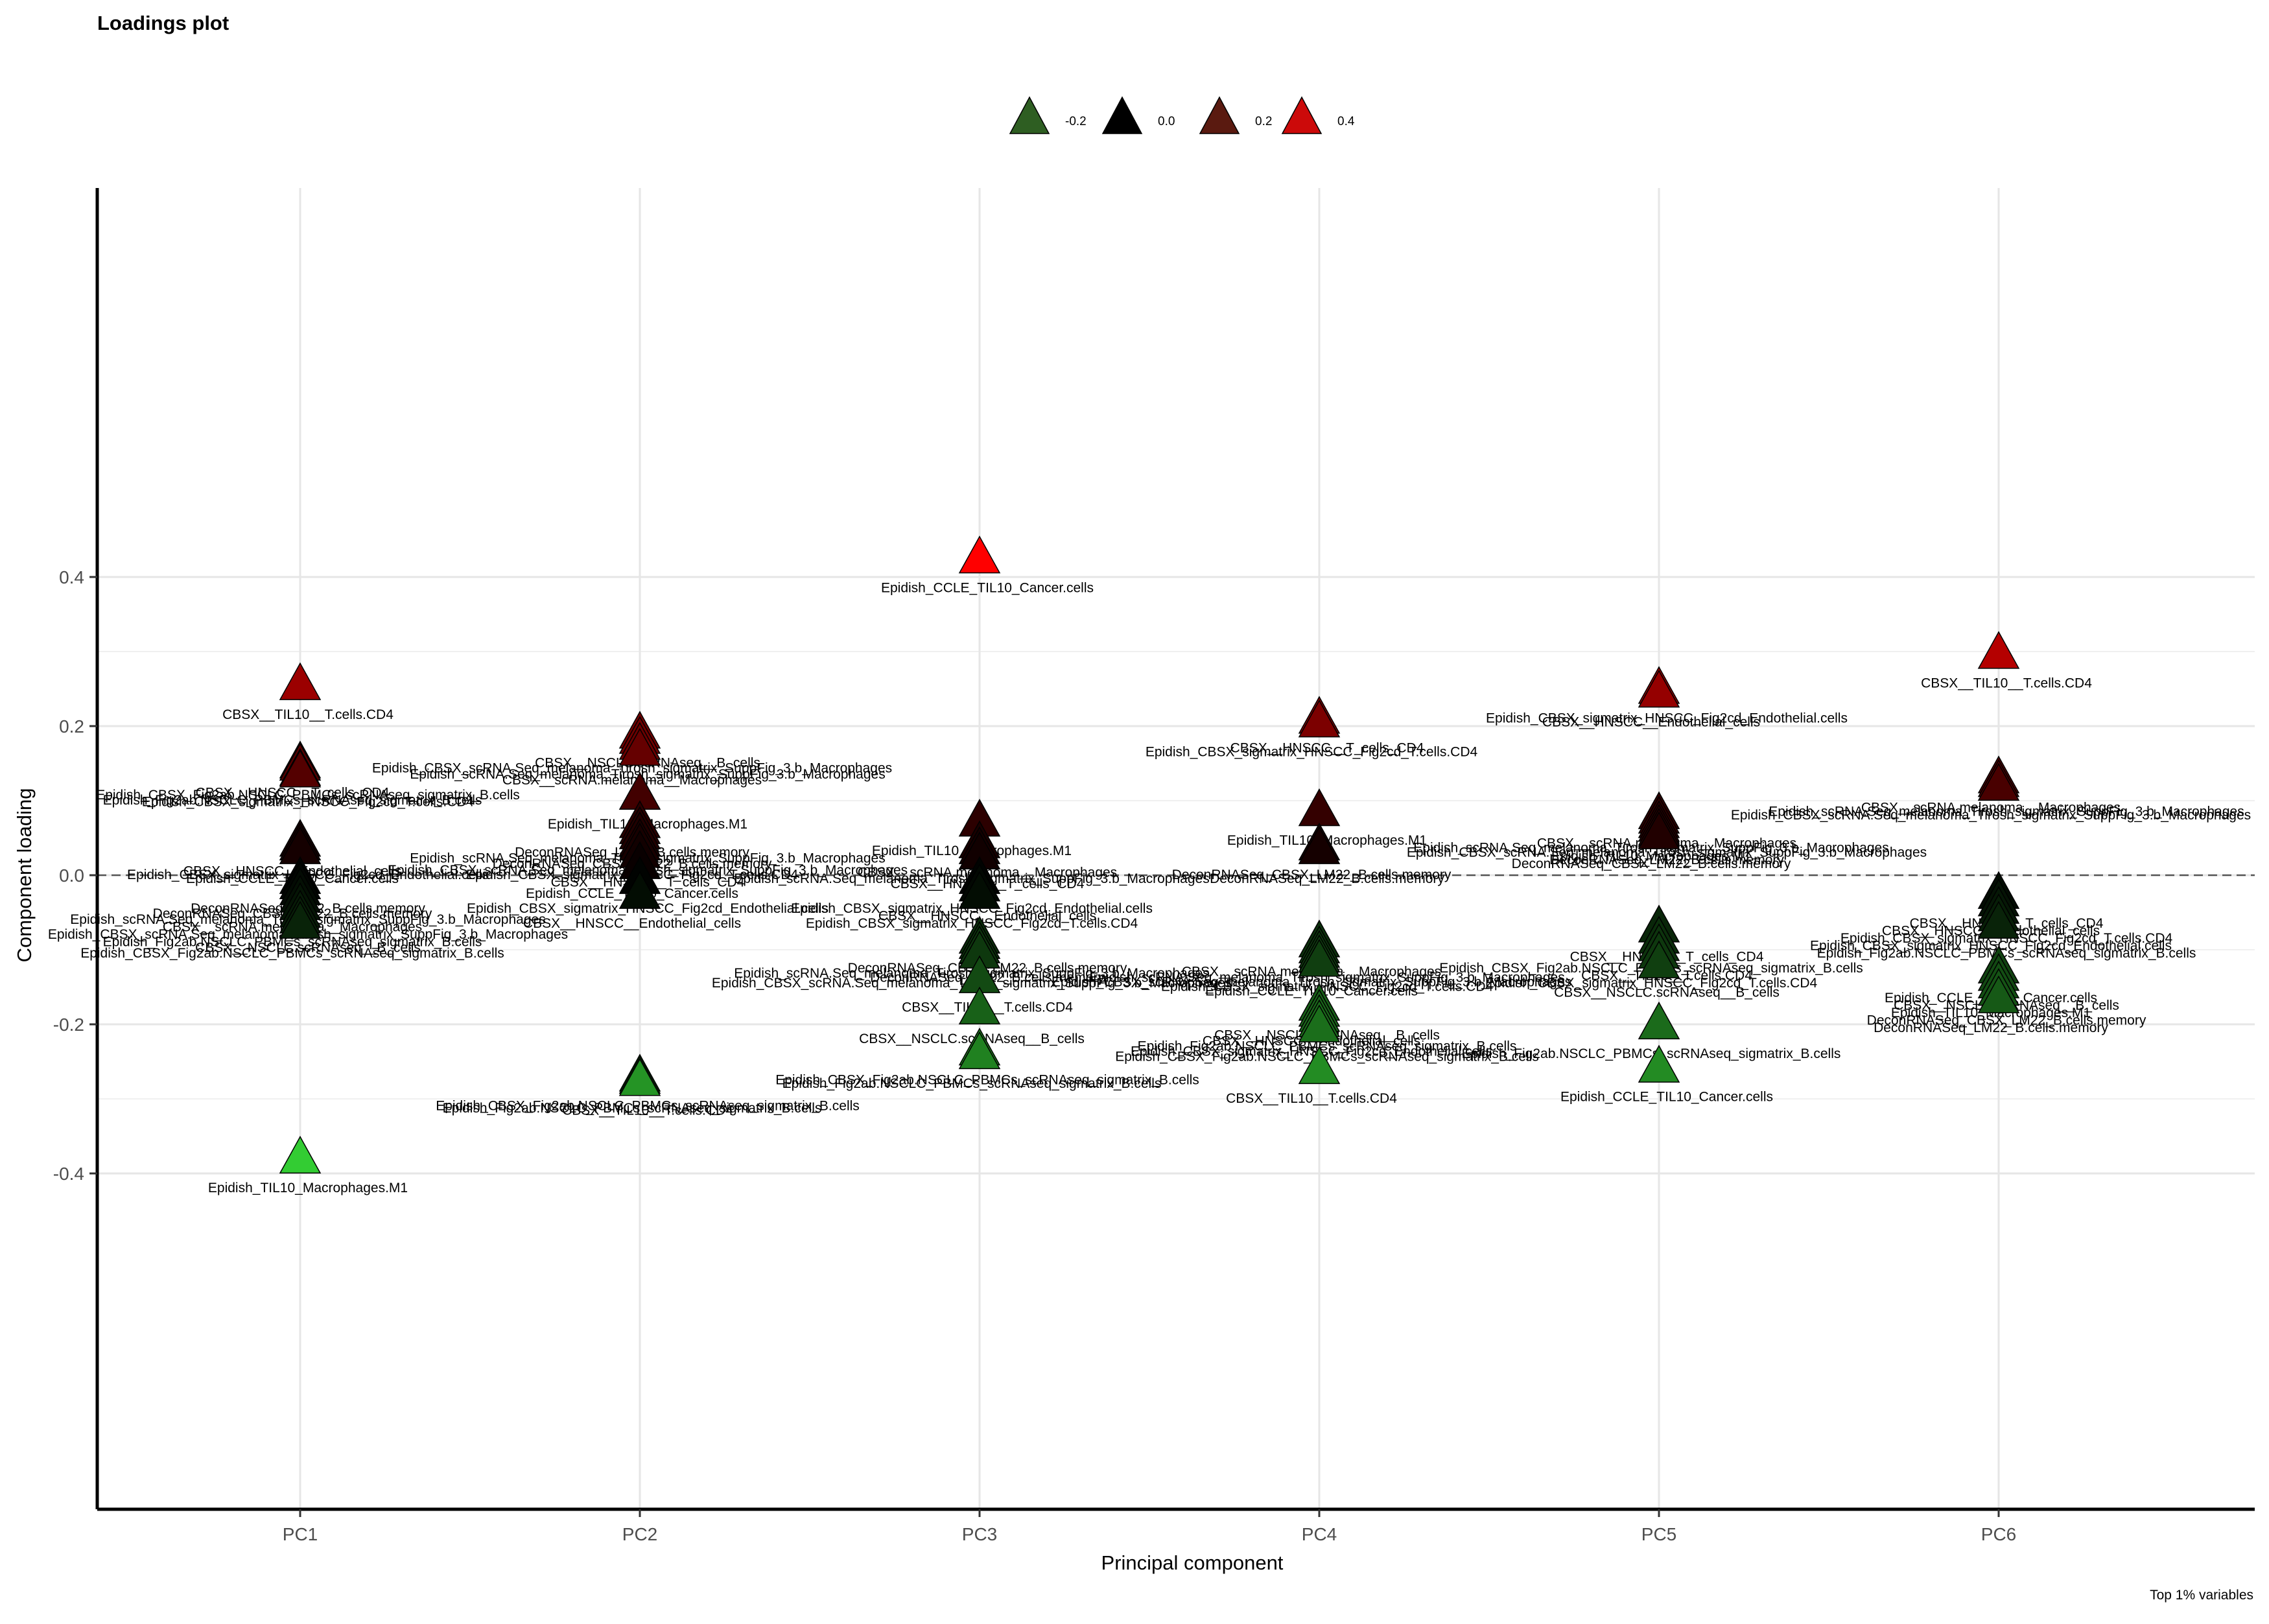 Image resolution: width=2269 pixels, height=1624 pixels. Describe the element at coordinates (68, 1174) in the screenshot. I see `y-tick-label: -0.4` at that location.